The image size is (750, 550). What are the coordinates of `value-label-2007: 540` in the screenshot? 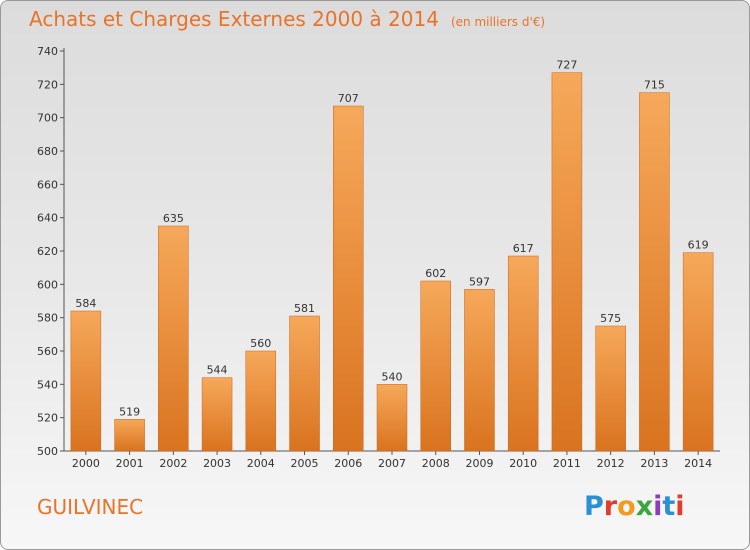 It's located at (392, 376).